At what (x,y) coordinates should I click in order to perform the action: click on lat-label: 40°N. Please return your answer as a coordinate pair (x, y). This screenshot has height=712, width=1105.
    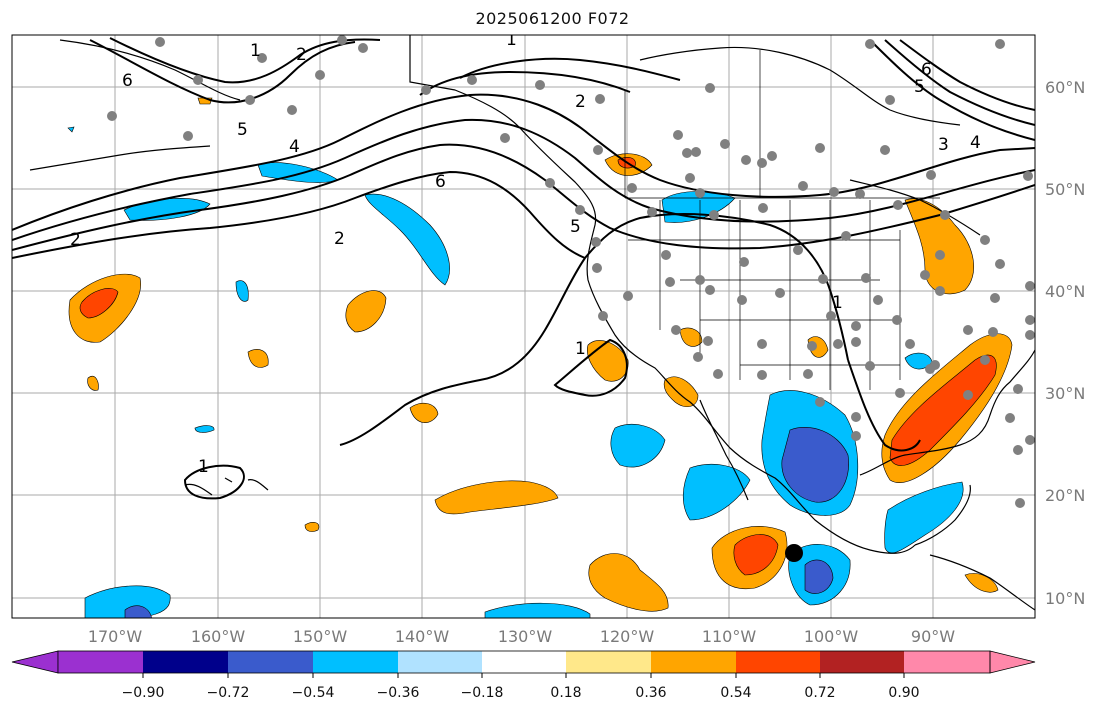
    Looking at the image, I should click on (1065, 291).